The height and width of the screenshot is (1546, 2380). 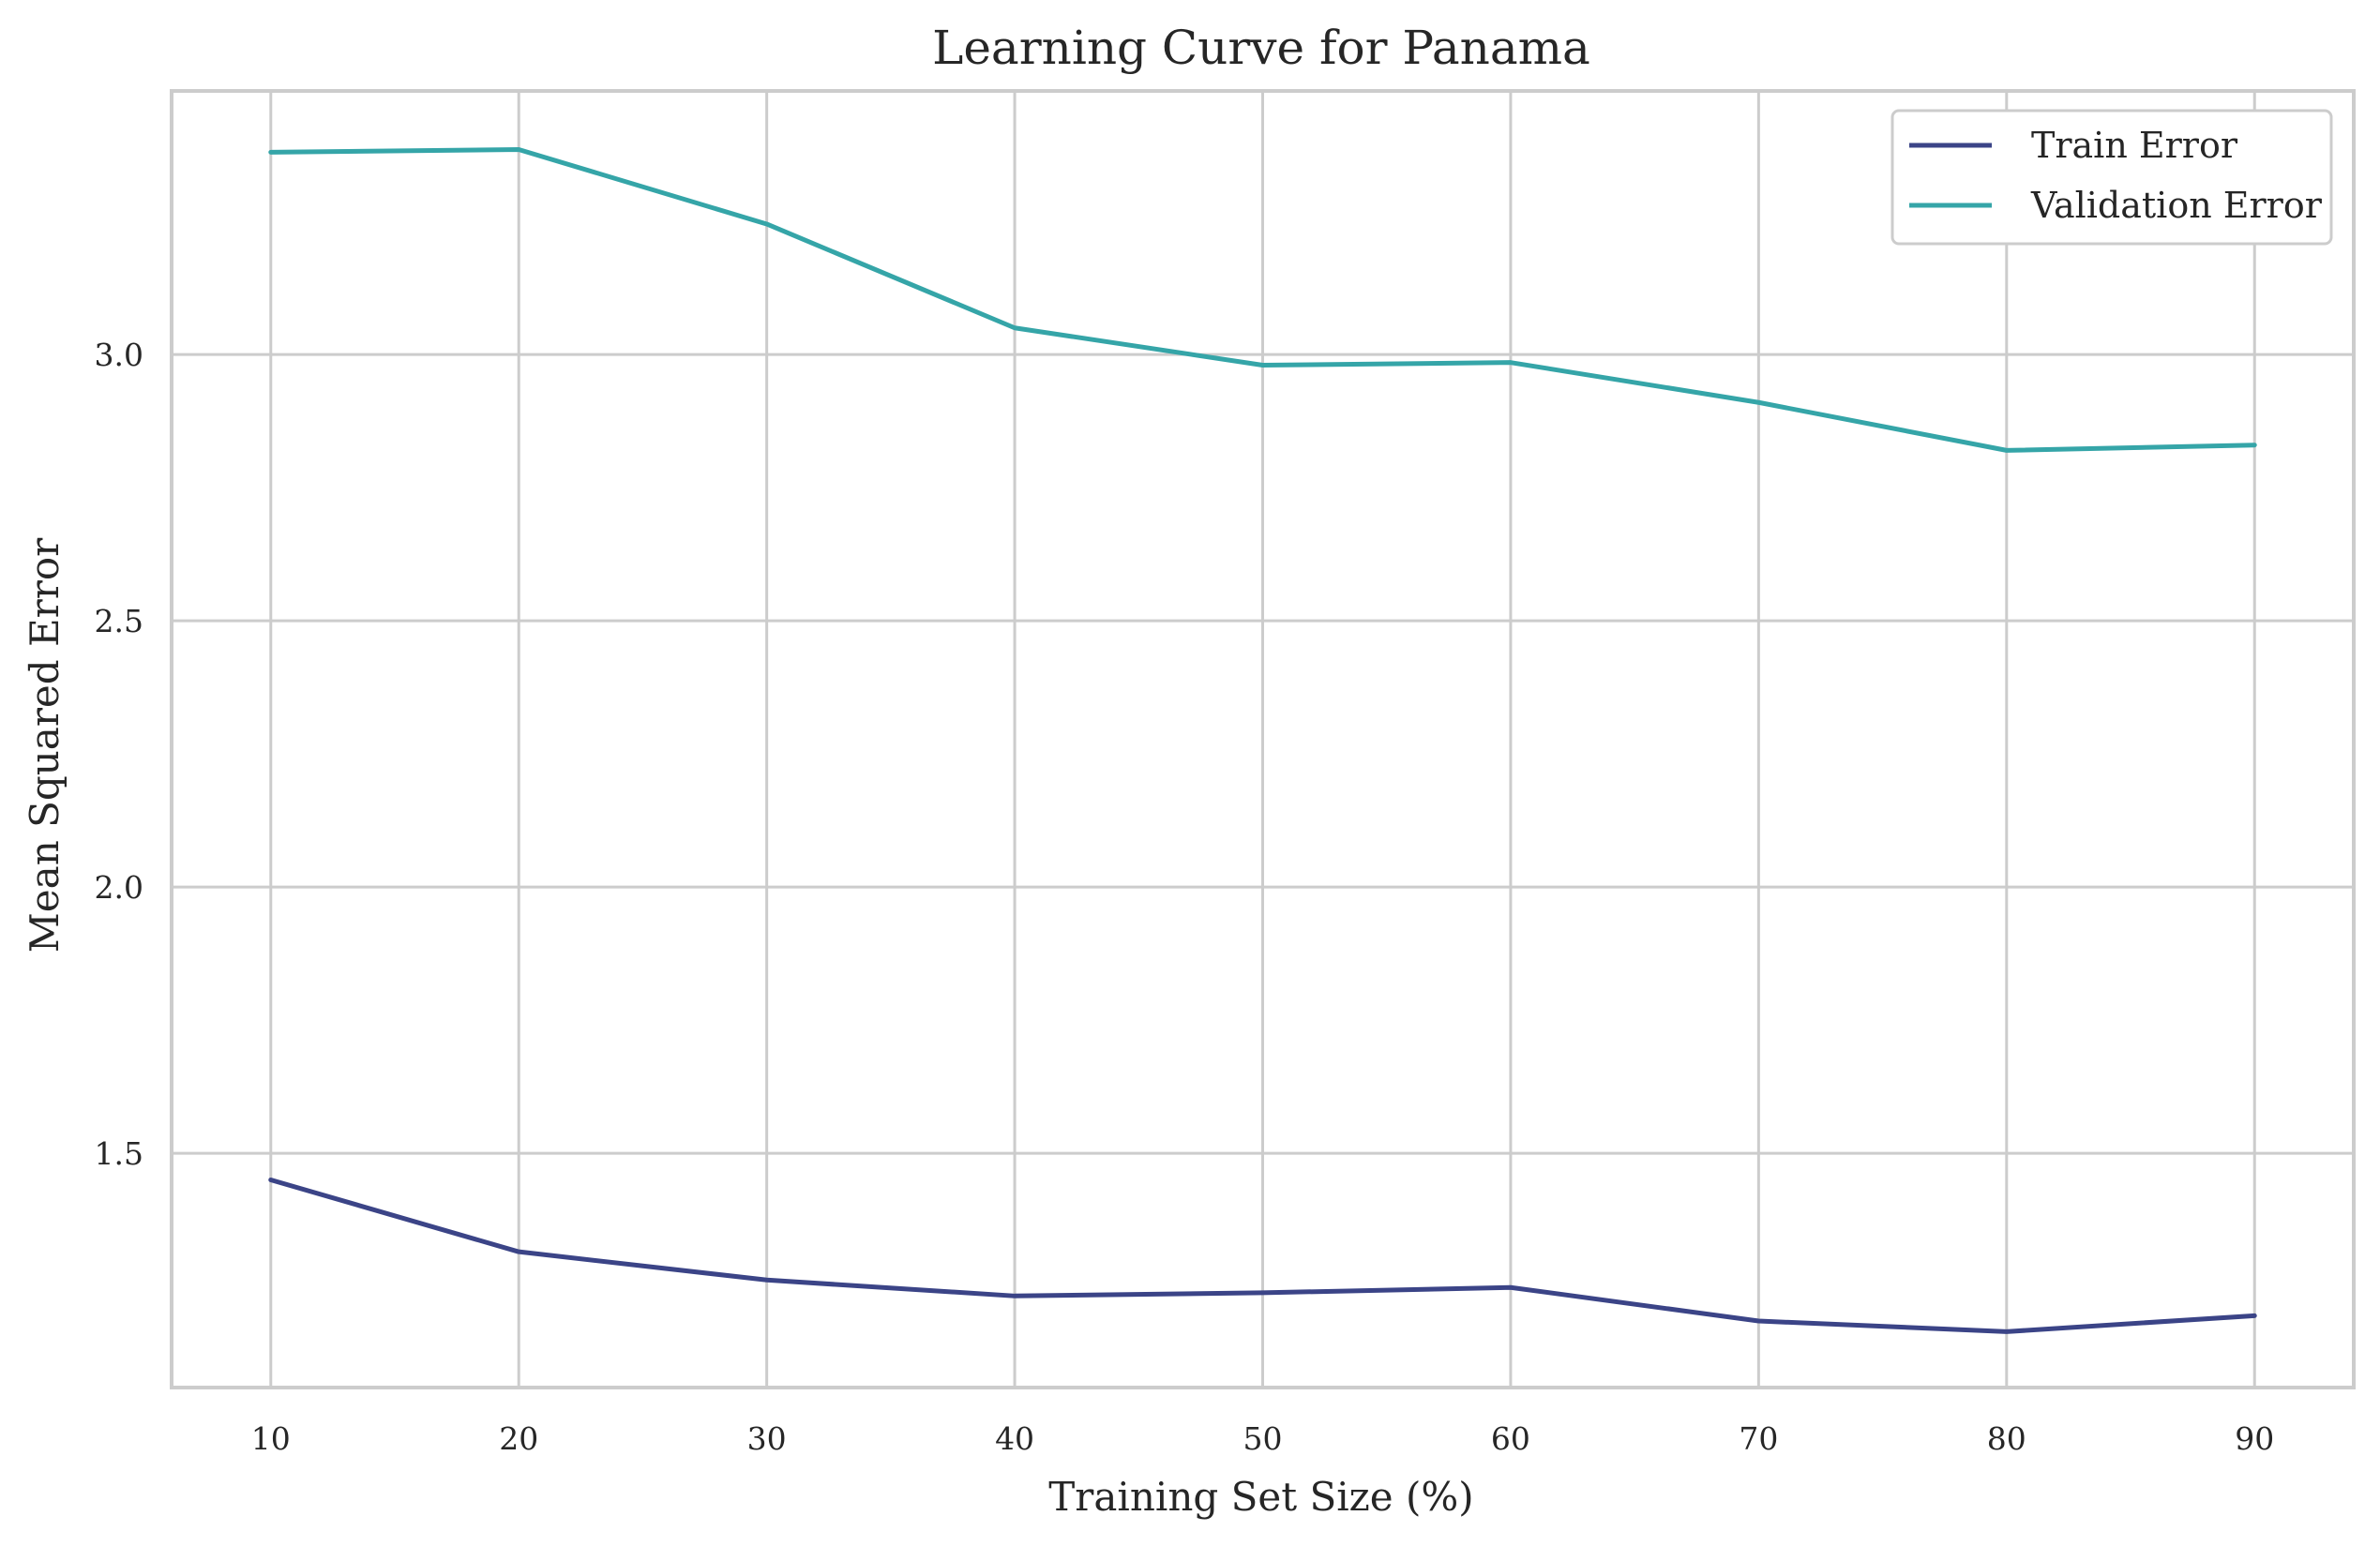 What do you see at coordinates (767, 1438) in the screenshot?
I see `x-tick-label: 30` at bounding box center [767, 1438].